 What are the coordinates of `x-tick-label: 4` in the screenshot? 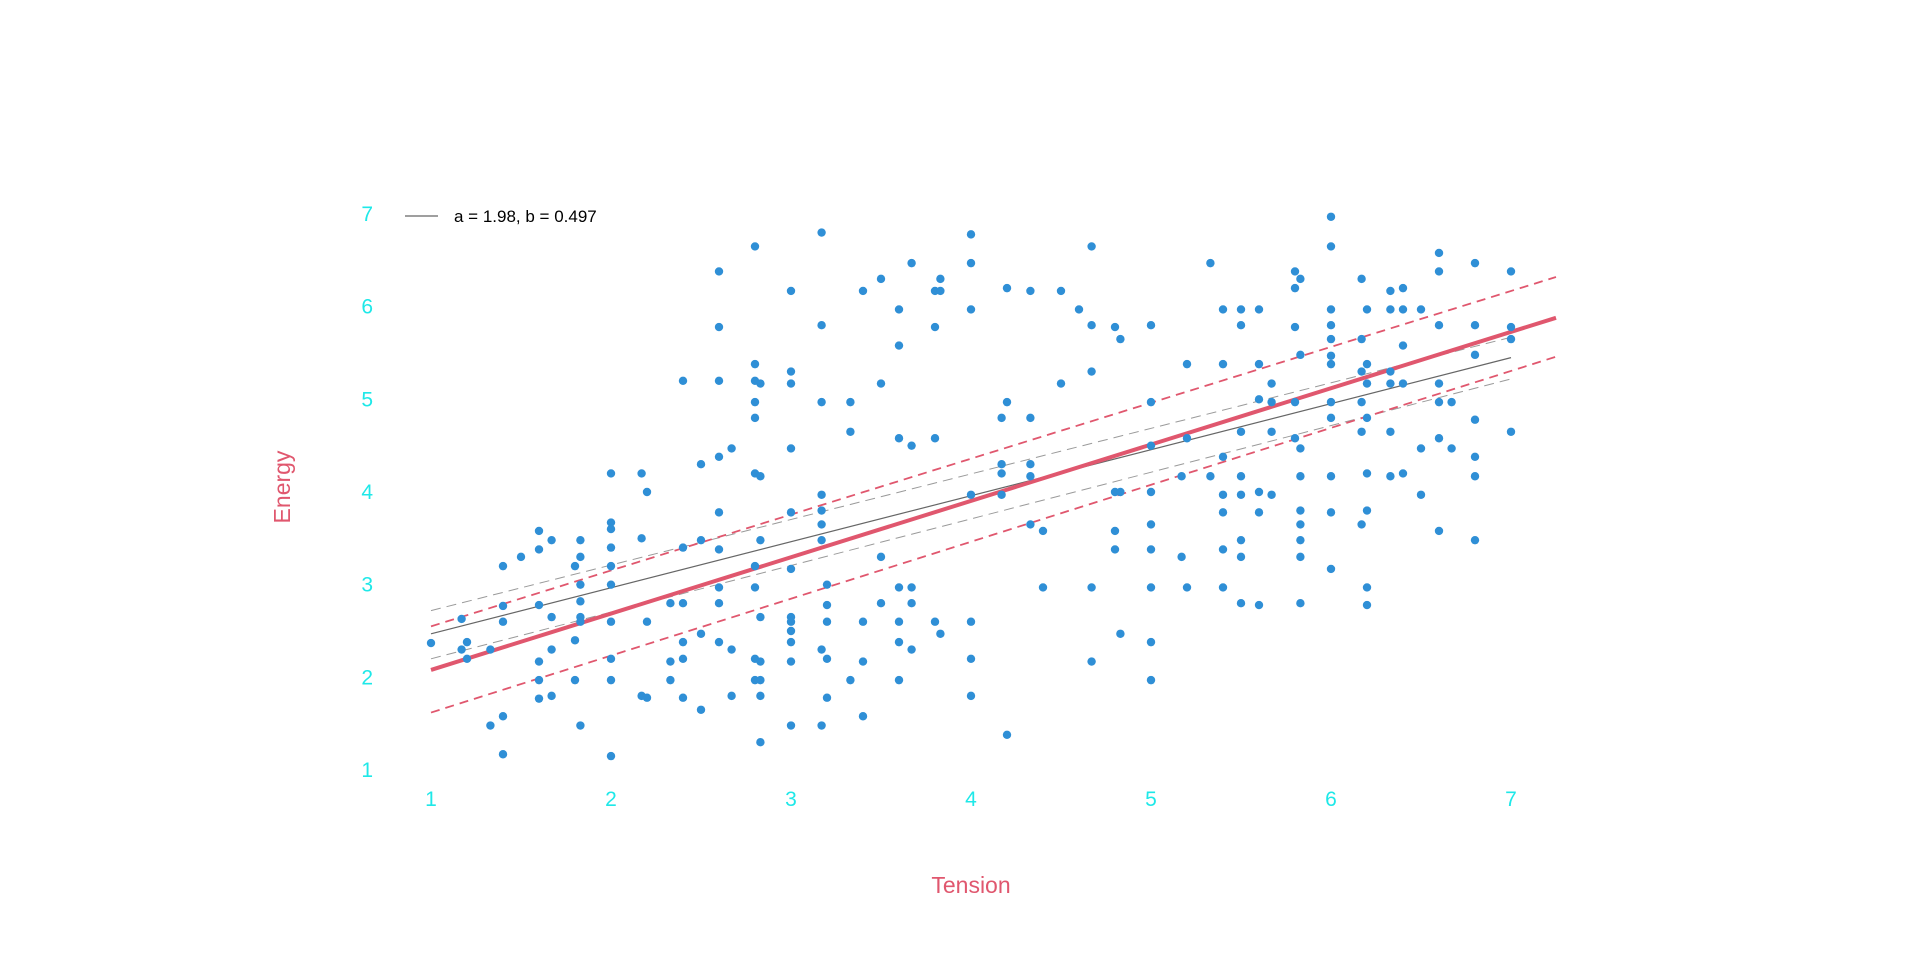 It's located at (971, 799).